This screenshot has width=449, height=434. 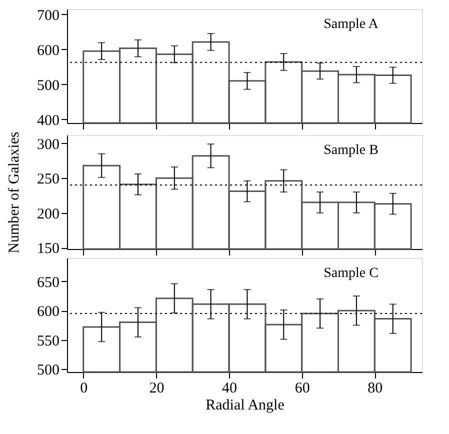 What do you see at coordinates (230, 388) in the screenshot?
I see `x-tick-label: 40` at bounding box center [230, 388].